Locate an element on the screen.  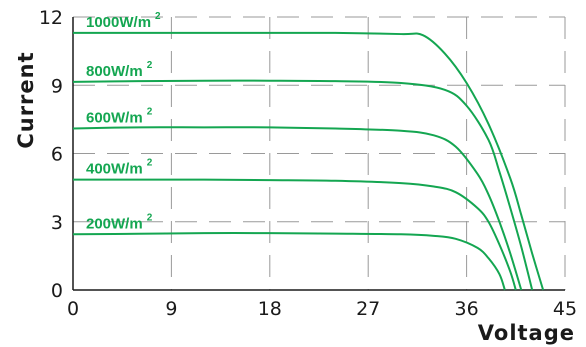
y-tick-label: 6 is located at coordinates (57, 155).